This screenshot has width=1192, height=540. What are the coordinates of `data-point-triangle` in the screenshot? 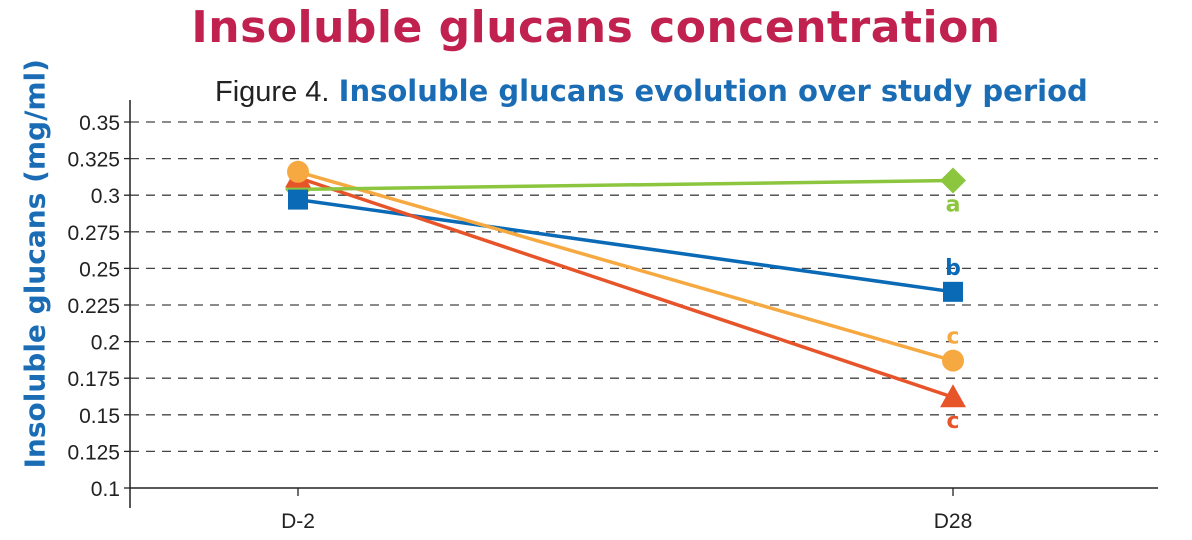 It's located at (953, 396).